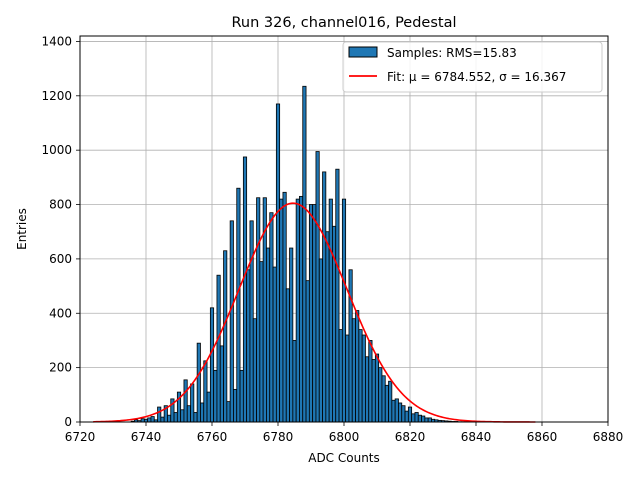 The image size is (640, 484). What do you see at coordinates (212, 437) in the screenshot?
I see `x-tick-label: 6760` at bounding box center [212, 437].